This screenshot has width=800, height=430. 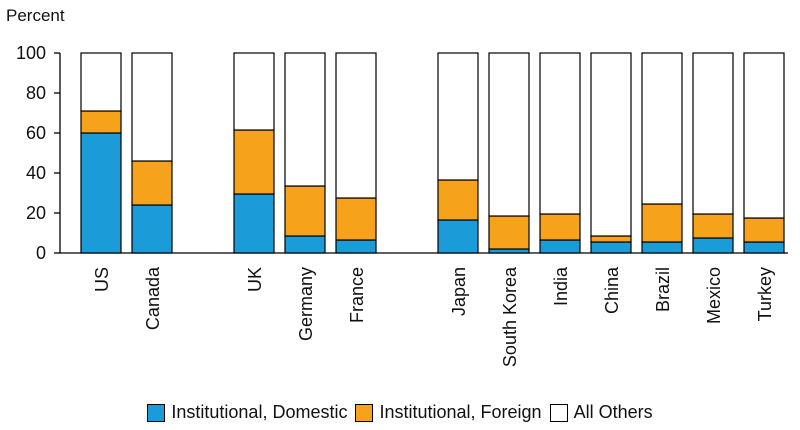 What do you see at coordinates (36, 213) in the screenshot?
I see `y-tick-label: 20` at bounding box center [36, 213].